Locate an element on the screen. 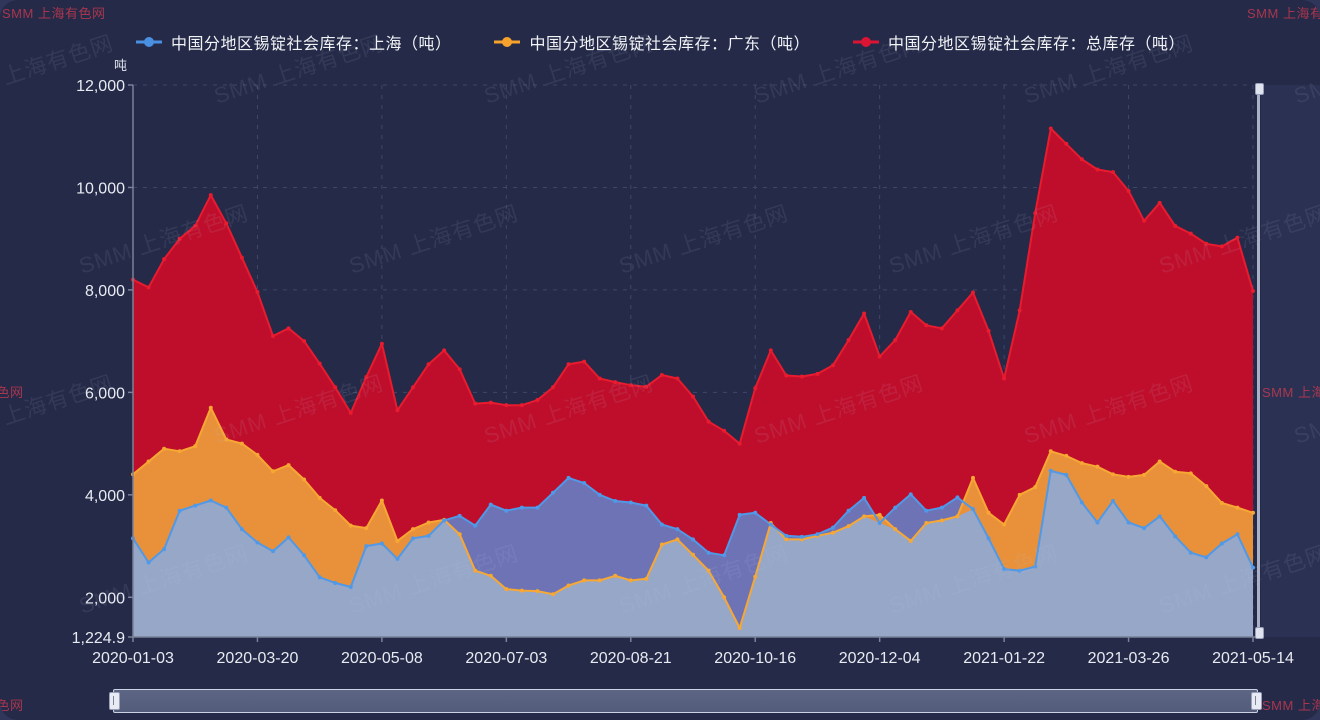 The image size is (1320, 720). datazoom-right-handle is located at coordinates (1256, 701).